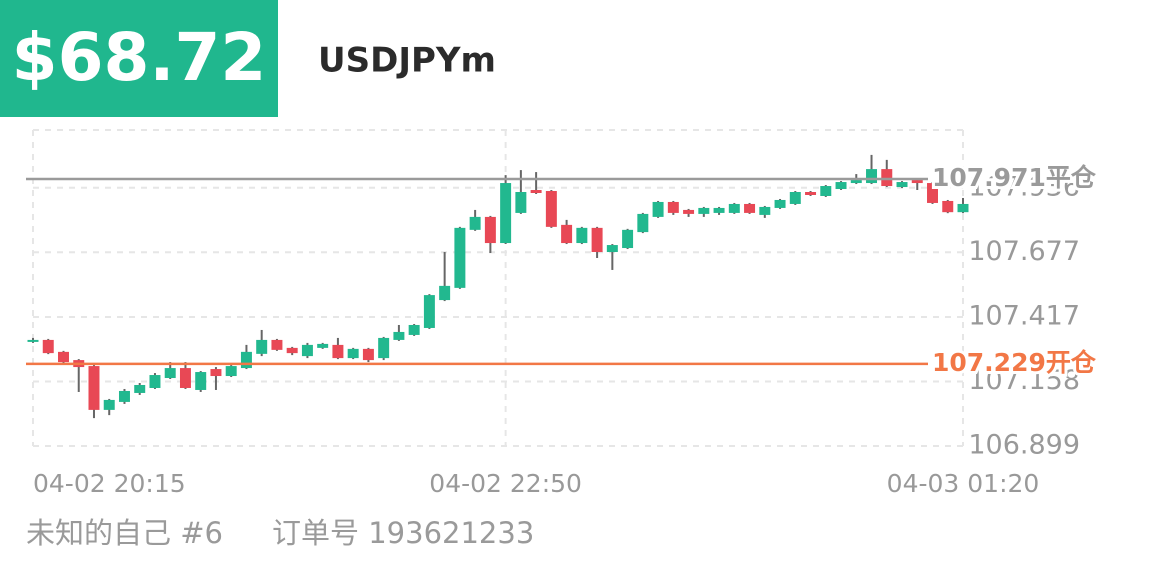 The image size is (1161, 580). I want to click on reference-label: 107.971平仓, so click(1014, 177).